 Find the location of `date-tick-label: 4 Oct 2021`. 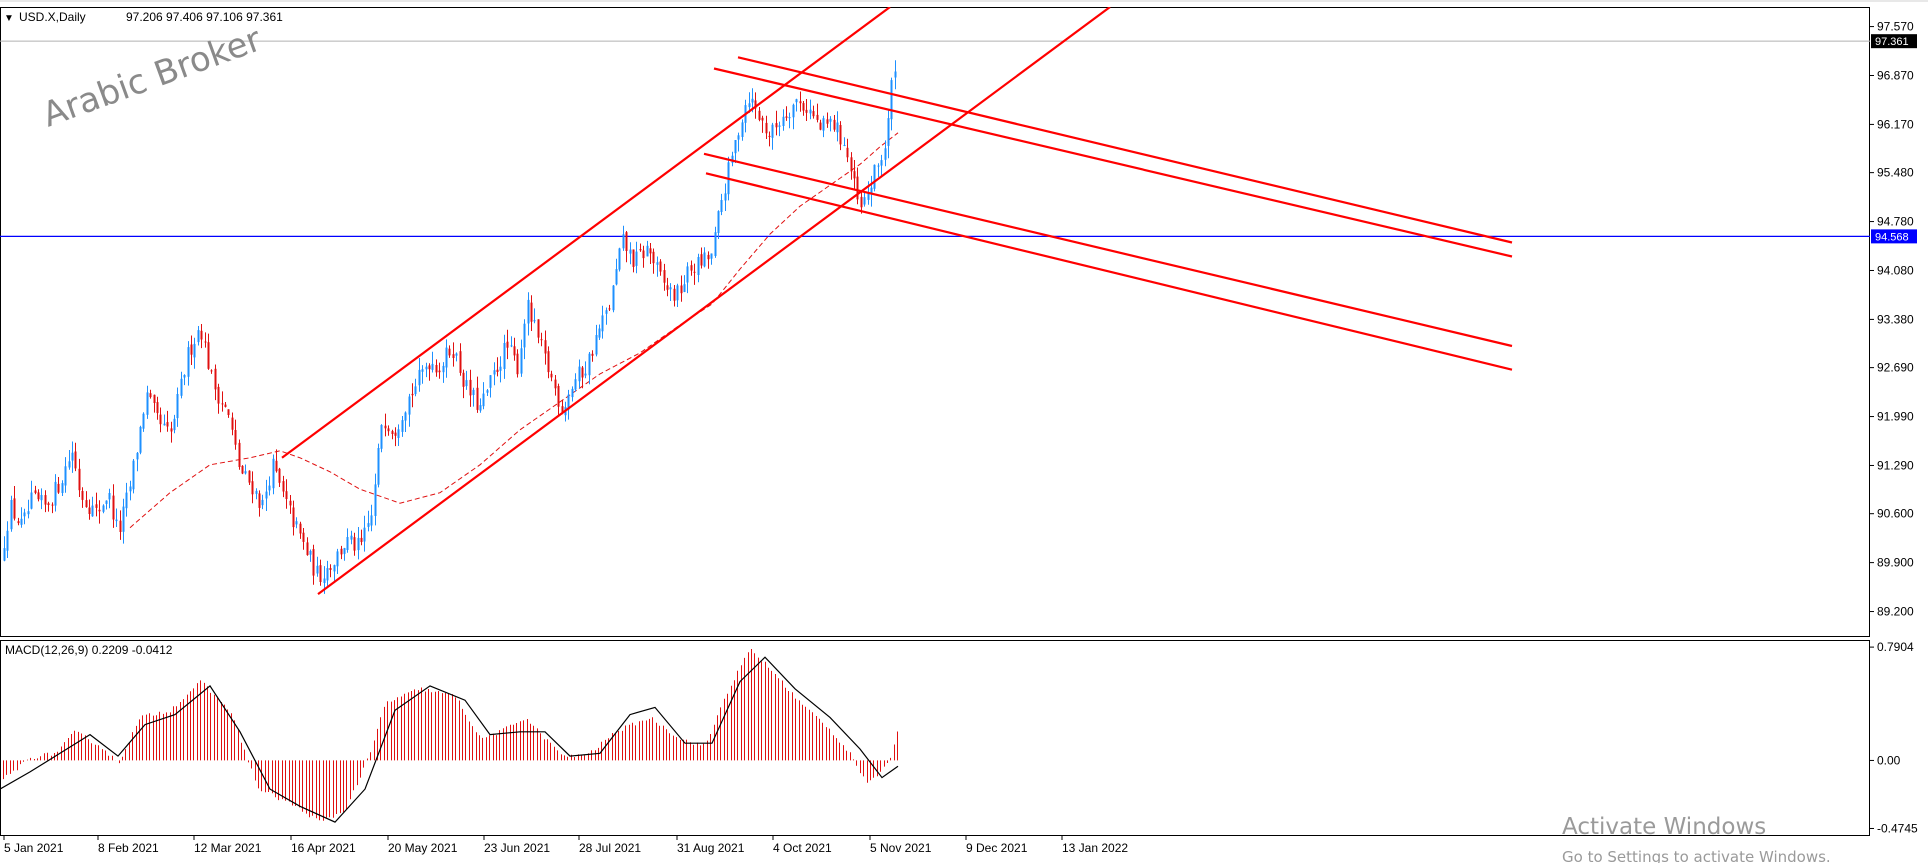

date-tick-label: 4 Oct 2021 is located at coordinates (802, 848).